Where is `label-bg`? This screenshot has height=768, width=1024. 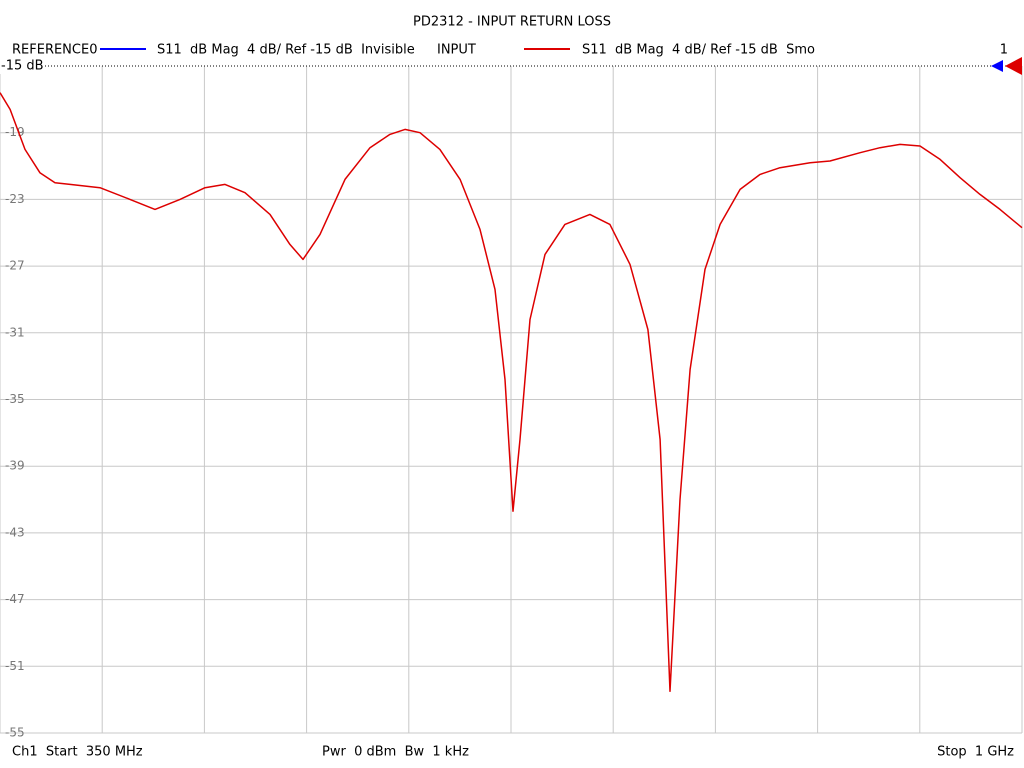 label-bg is located at coordinates (22, 66).